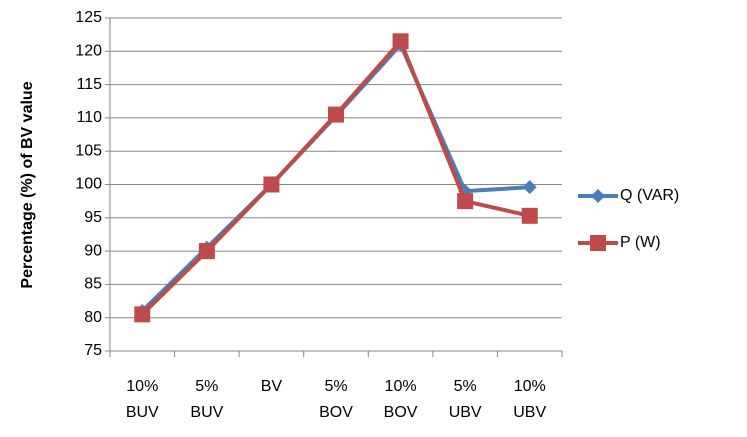 The width and height of the screenshot is (747, 437). What do you see at coordinates (88, 184) in the screenshot?
I see `y-tick-label: 100` at bounding box center [88, 184].